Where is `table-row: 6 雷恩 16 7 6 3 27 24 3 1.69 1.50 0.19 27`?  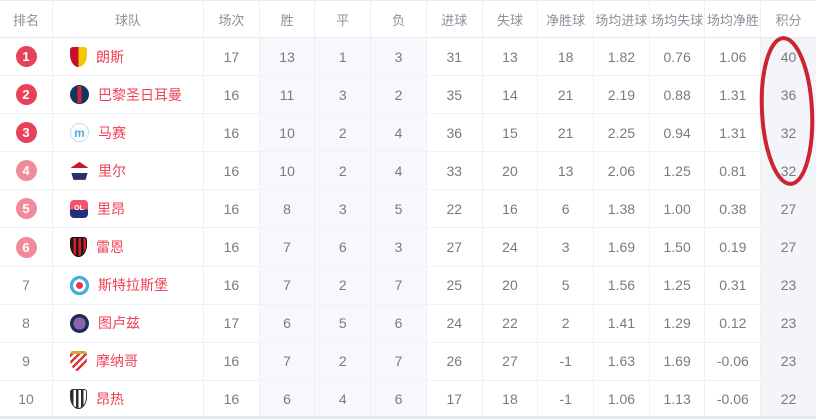 table-row: 6 雷恩 16 7 6 3 27 24 3 1.69 1.50 0.19 27 is located at coordinates (408, 247).